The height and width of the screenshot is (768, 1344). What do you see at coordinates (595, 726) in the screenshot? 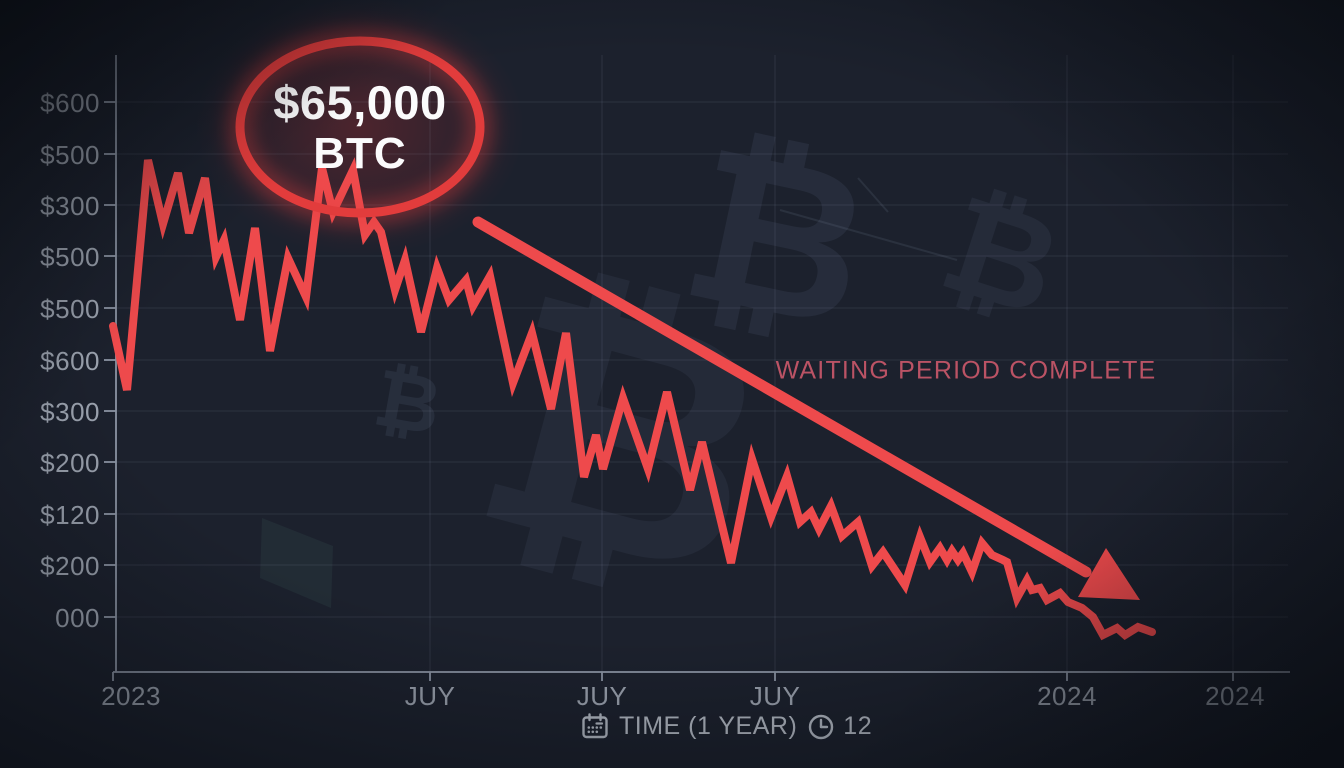
I see `calendar-icon` at bounding box center [595, 726].